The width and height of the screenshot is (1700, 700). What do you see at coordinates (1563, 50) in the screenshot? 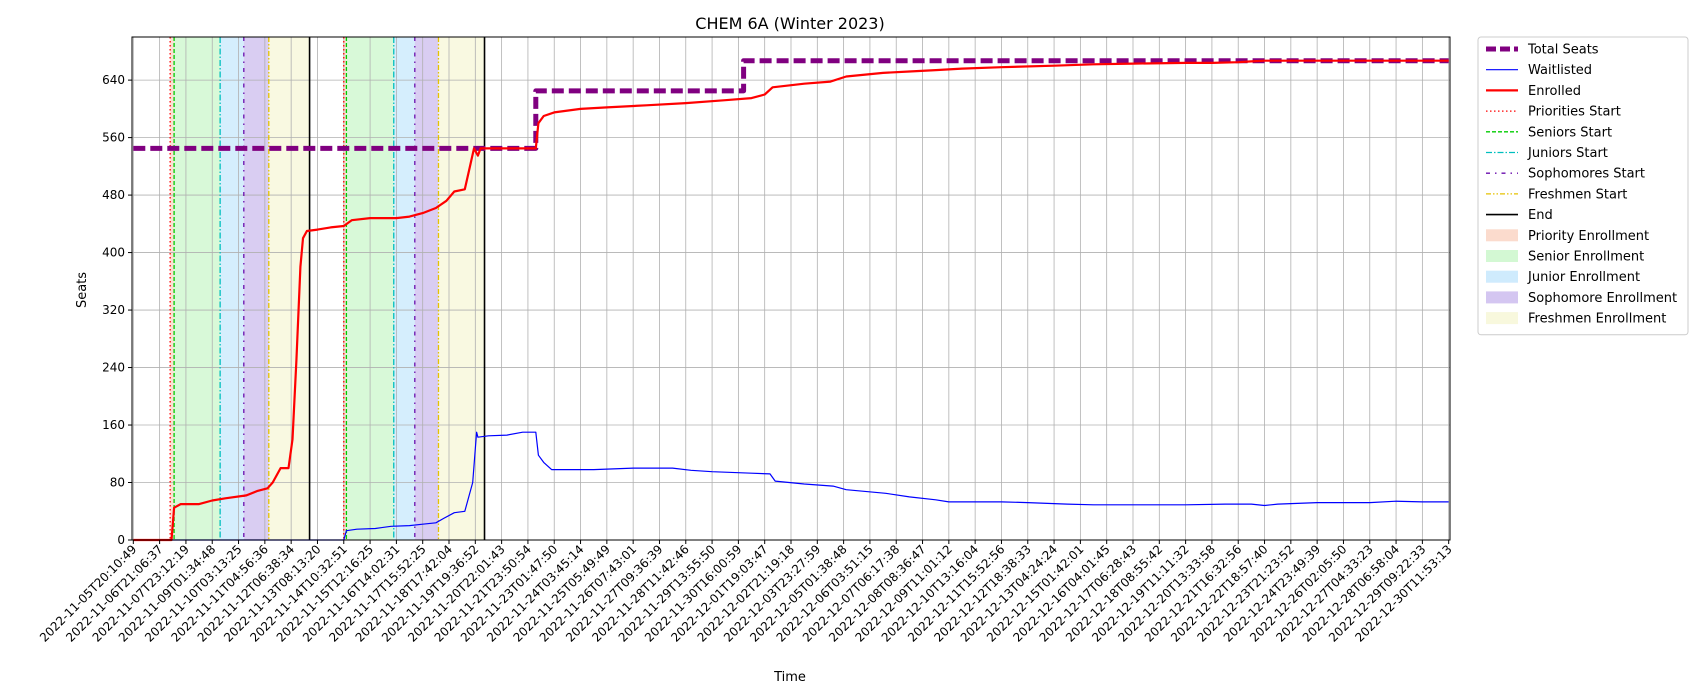
I see `legend-label: Total Seats` at bounding box center [1563, 50].